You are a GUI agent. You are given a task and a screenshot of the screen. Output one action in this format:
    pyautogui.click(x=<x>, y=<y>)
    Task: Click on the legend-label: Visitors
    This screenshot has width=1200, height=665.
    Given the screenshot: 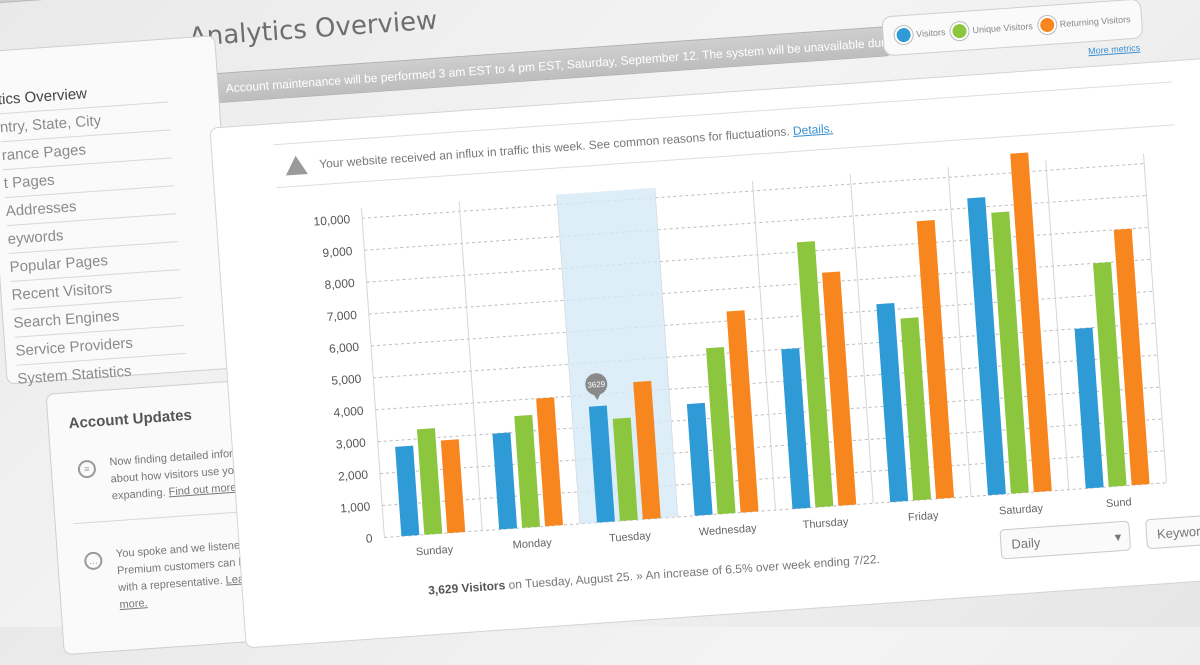 What is the action you would take?
    pyautogui.click(x=930, y=33)
    